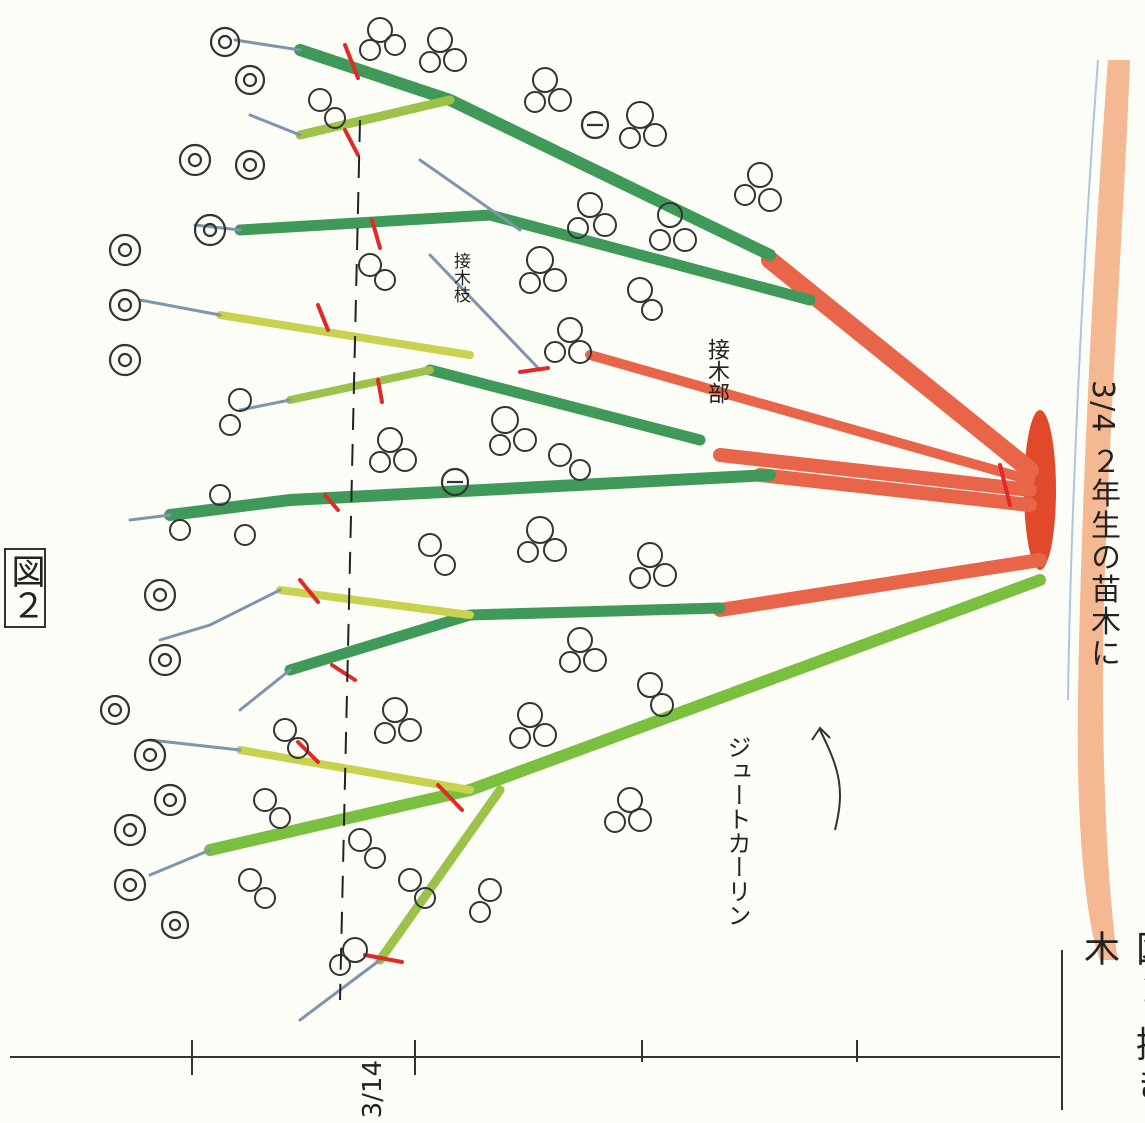  Describe the element at coordinates (826, 778) in the screenshot. I see `shoot-arrow` at that location.